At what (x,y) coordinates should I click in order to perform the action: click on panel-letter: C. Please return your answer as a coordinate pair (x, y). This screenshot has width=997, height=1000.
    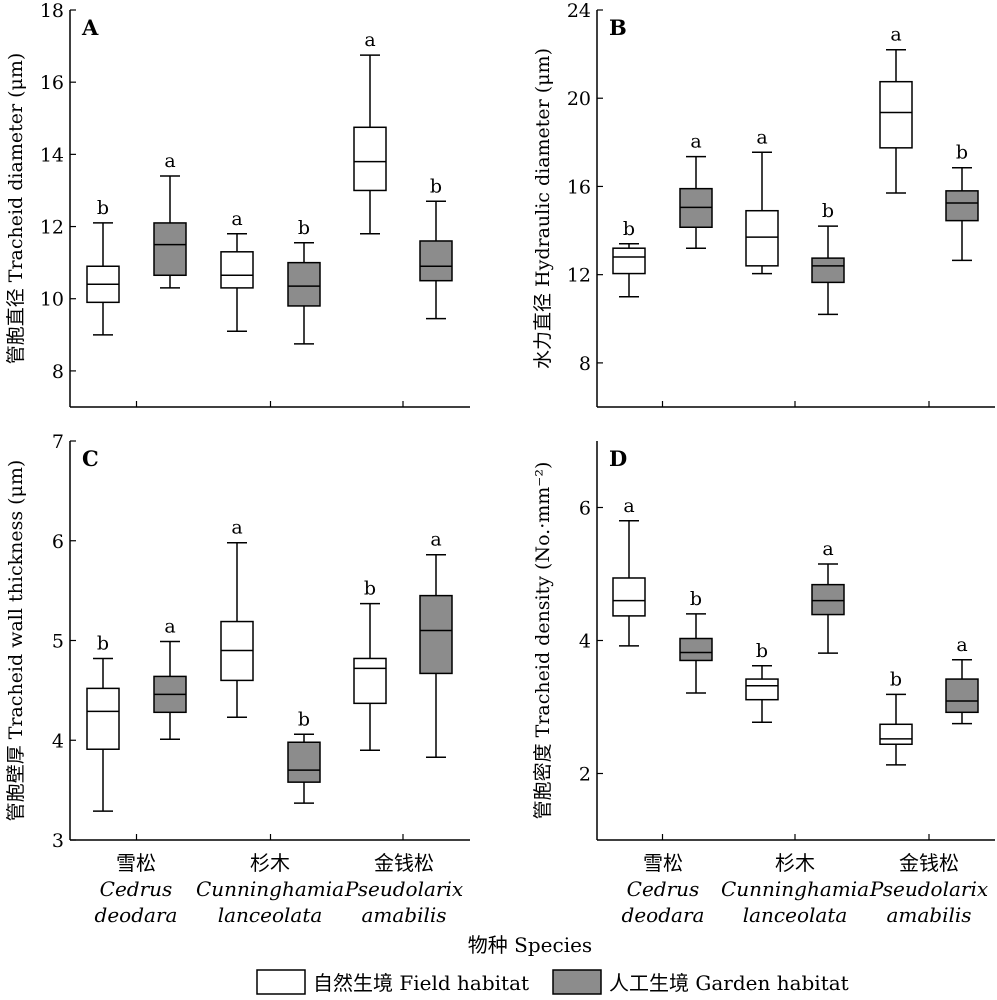
    Looking at the image, I should click on (90, 458).